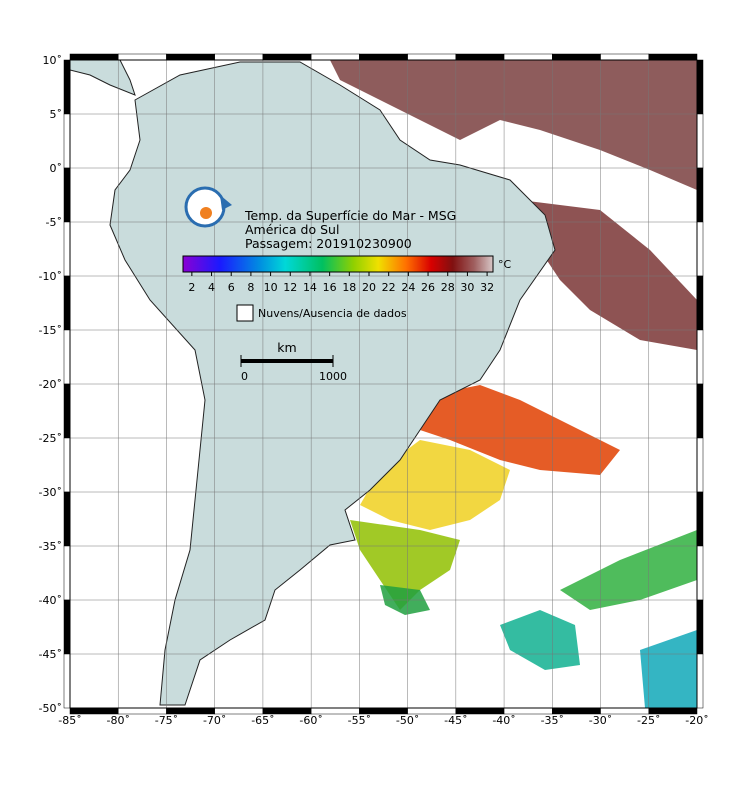 The height and width of the screenshot is (785, 741). Describe the element at coordinates (50, 546) in the screenshot. I see `y-tick-label: -35˚` at that location.